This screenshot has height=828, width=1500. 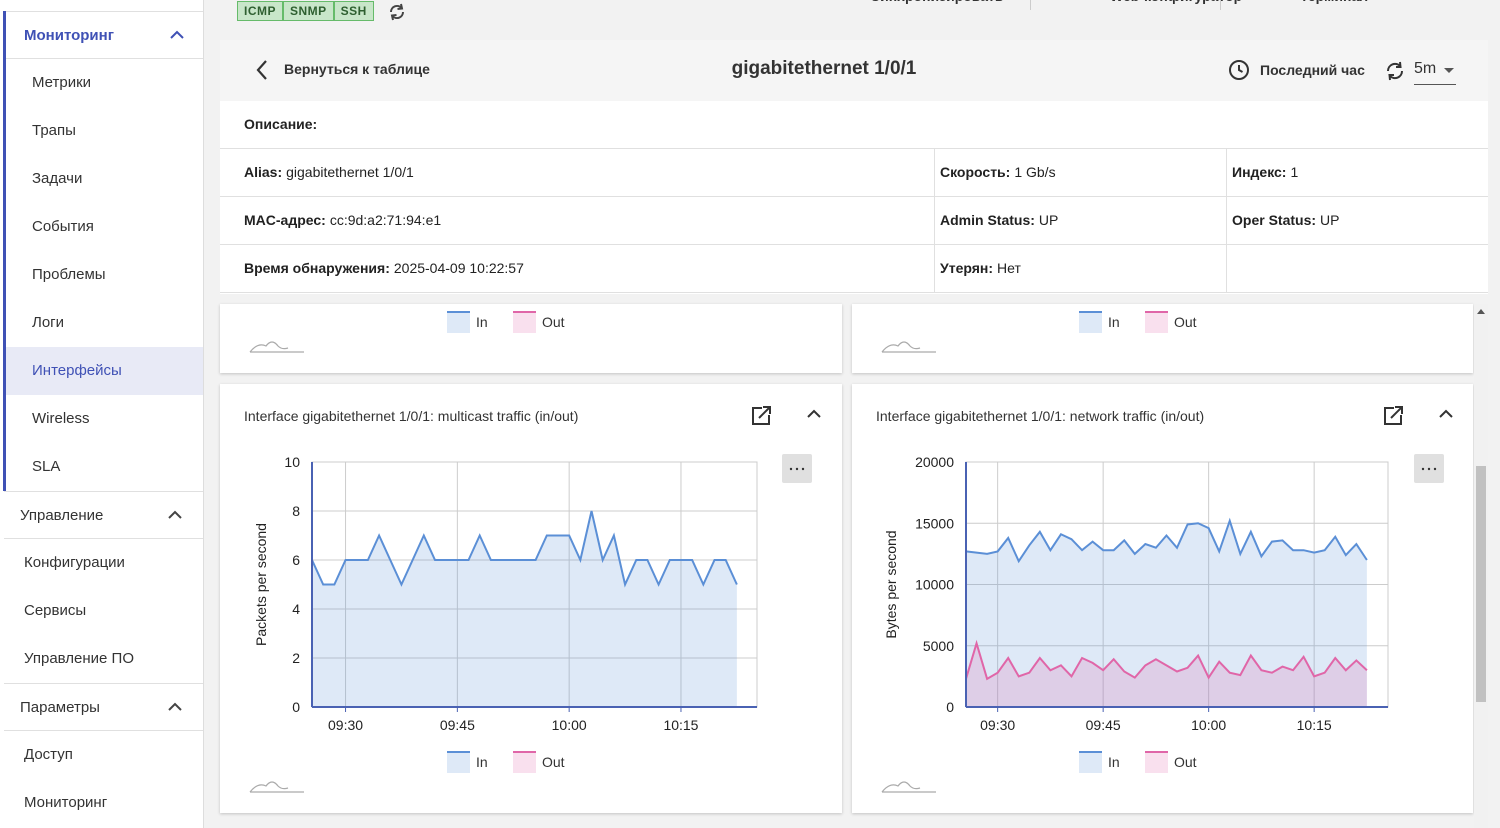 What do you see at coordinates (1166, 660) in the screenshot?
I see `series-line` at bounding box center [1166, 660].